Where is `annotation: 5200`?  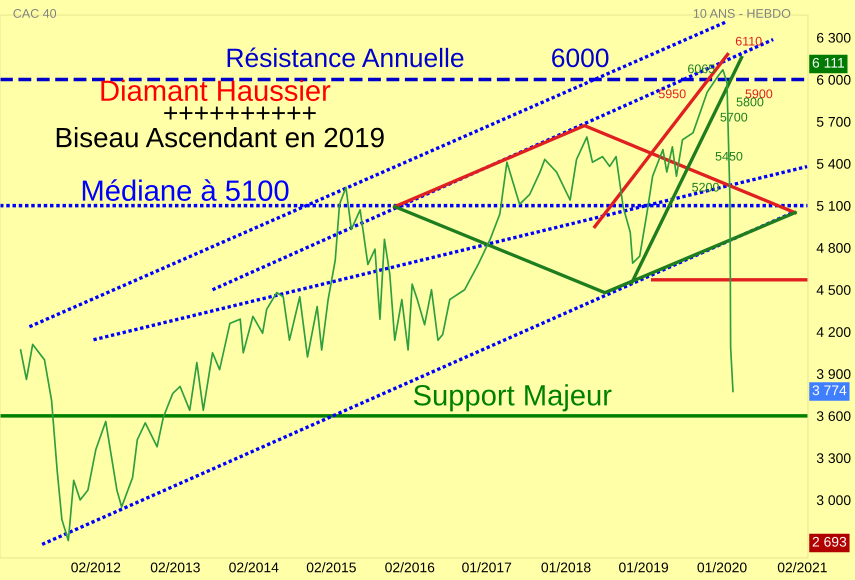 annotation: 5200 is located at coordinates (705, 187).